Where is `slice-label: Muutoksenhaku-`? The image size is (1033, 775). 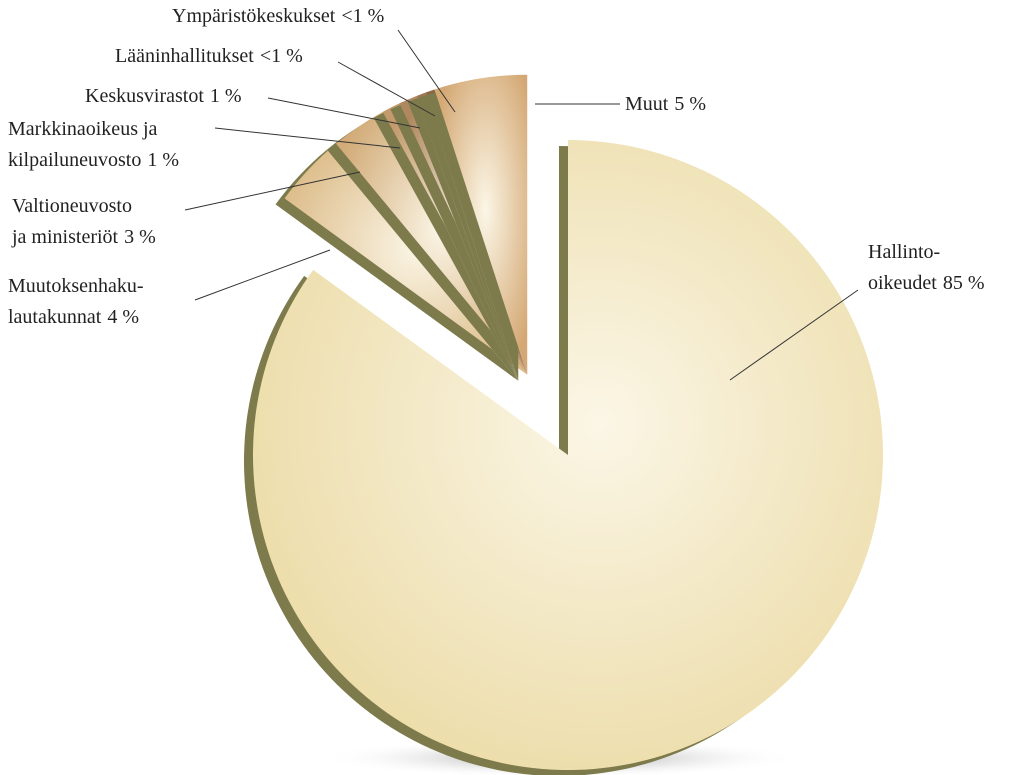
slice-label: Muutoksenhaku- is located at coordinates (76, 286).